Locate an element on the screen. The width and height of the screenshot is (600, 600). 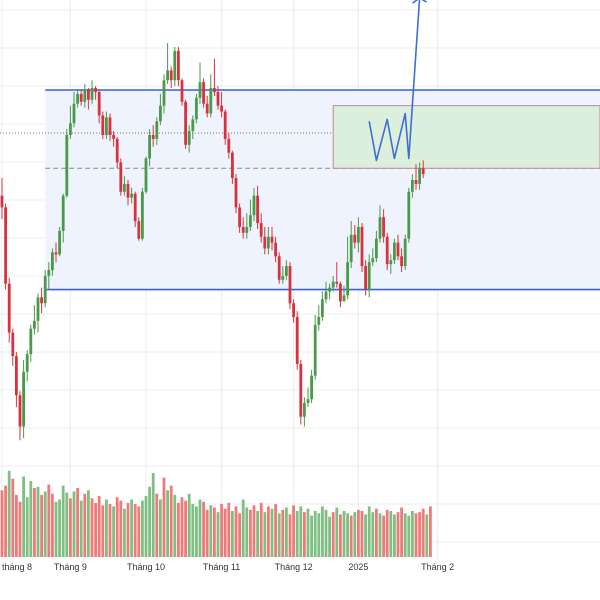
projection-line is located at coordinates (394, 81).